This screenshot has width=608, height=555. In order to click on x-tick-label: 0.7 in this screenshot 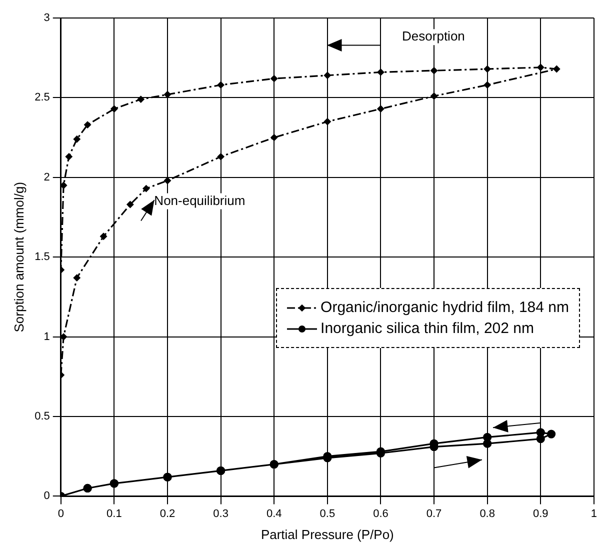, I will do `click(434, 514)`.